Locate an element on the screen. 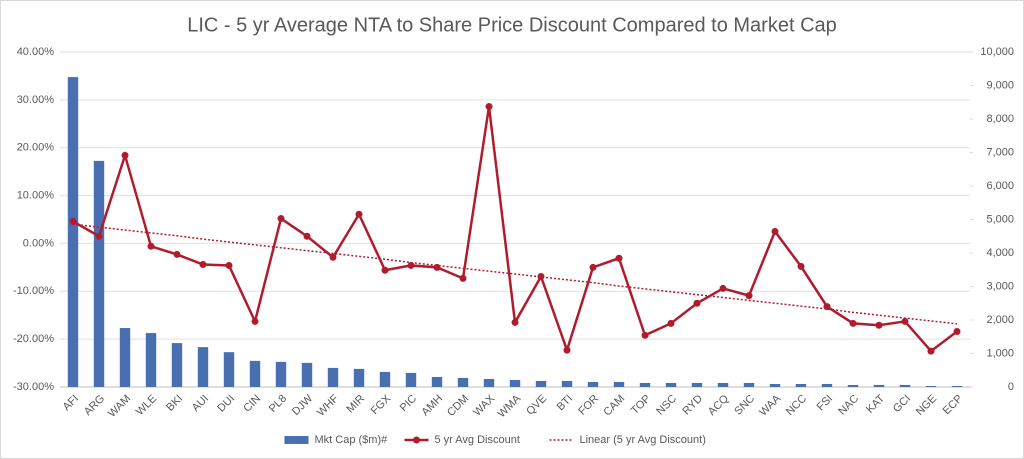 The image size is (1024, 459). y-tick-label: -20.00% is located at coordinates (33, 339).